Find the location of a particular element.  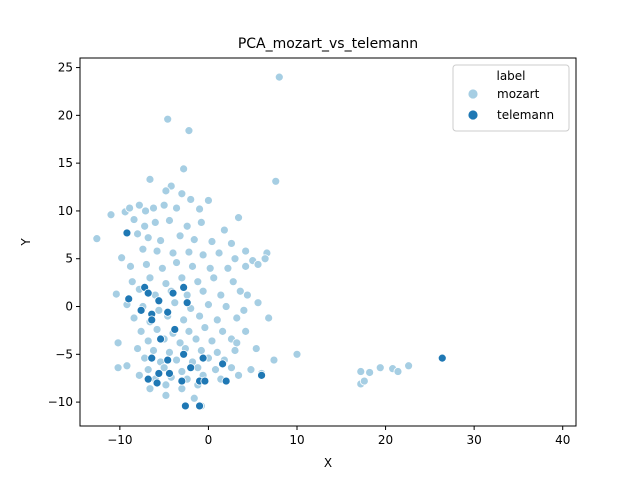

y-tick-label: 15 is located at coordinates (65, 163).